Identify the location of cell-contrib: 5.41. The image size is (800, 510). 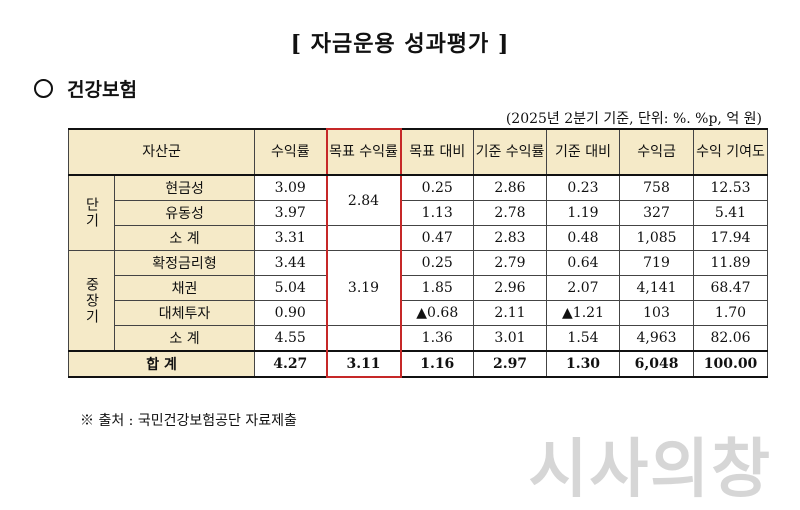
(731, 213).